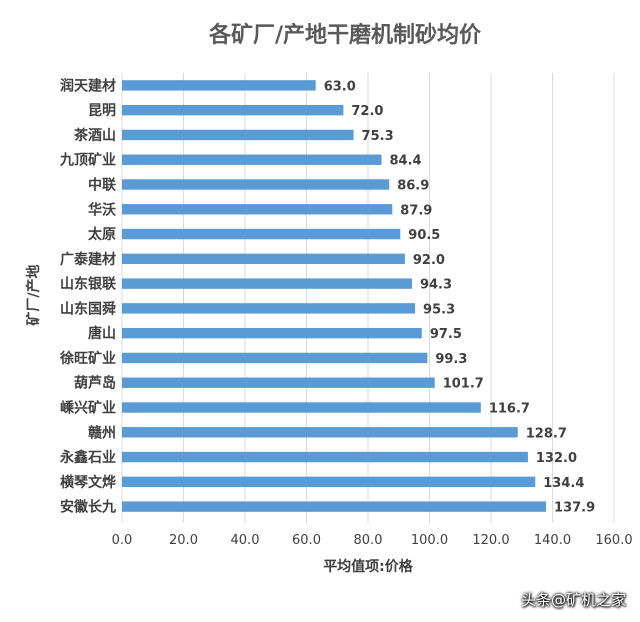  I want to click on value-label: 90.5, so click(424, 235).